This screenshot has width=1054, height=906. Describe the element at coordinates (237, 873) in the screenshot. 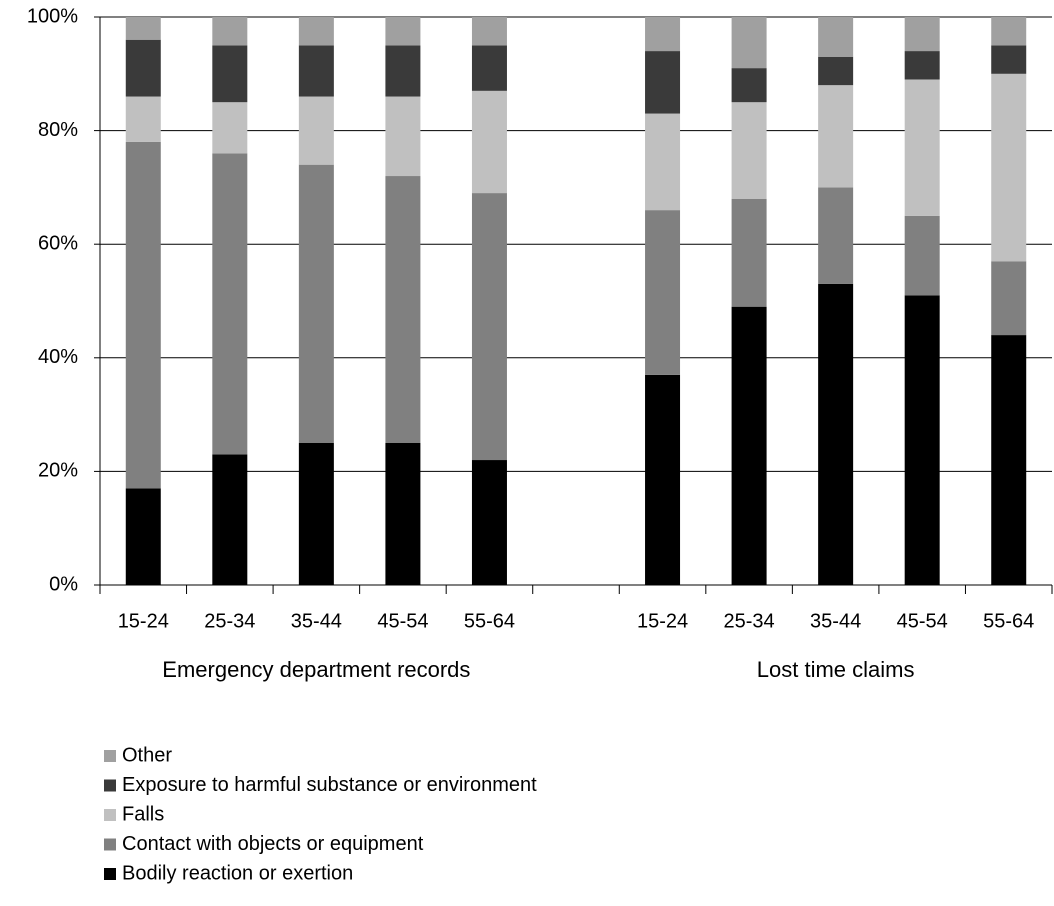

I see `legend-label: Bodily reaction or exertion` at that location.